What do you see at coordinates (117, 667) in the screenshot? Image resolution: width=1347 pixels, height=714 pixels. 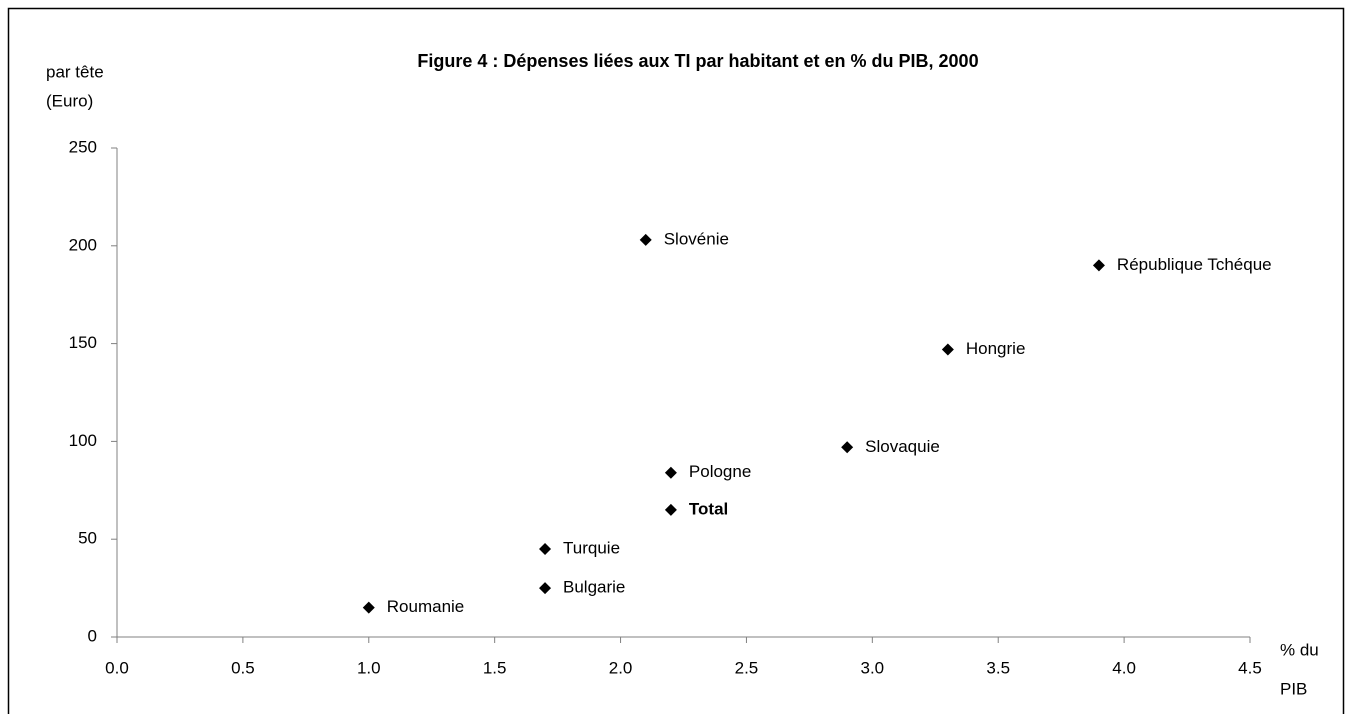 I see `x-tick-label: 0.0` at bounding box center [117, 667].